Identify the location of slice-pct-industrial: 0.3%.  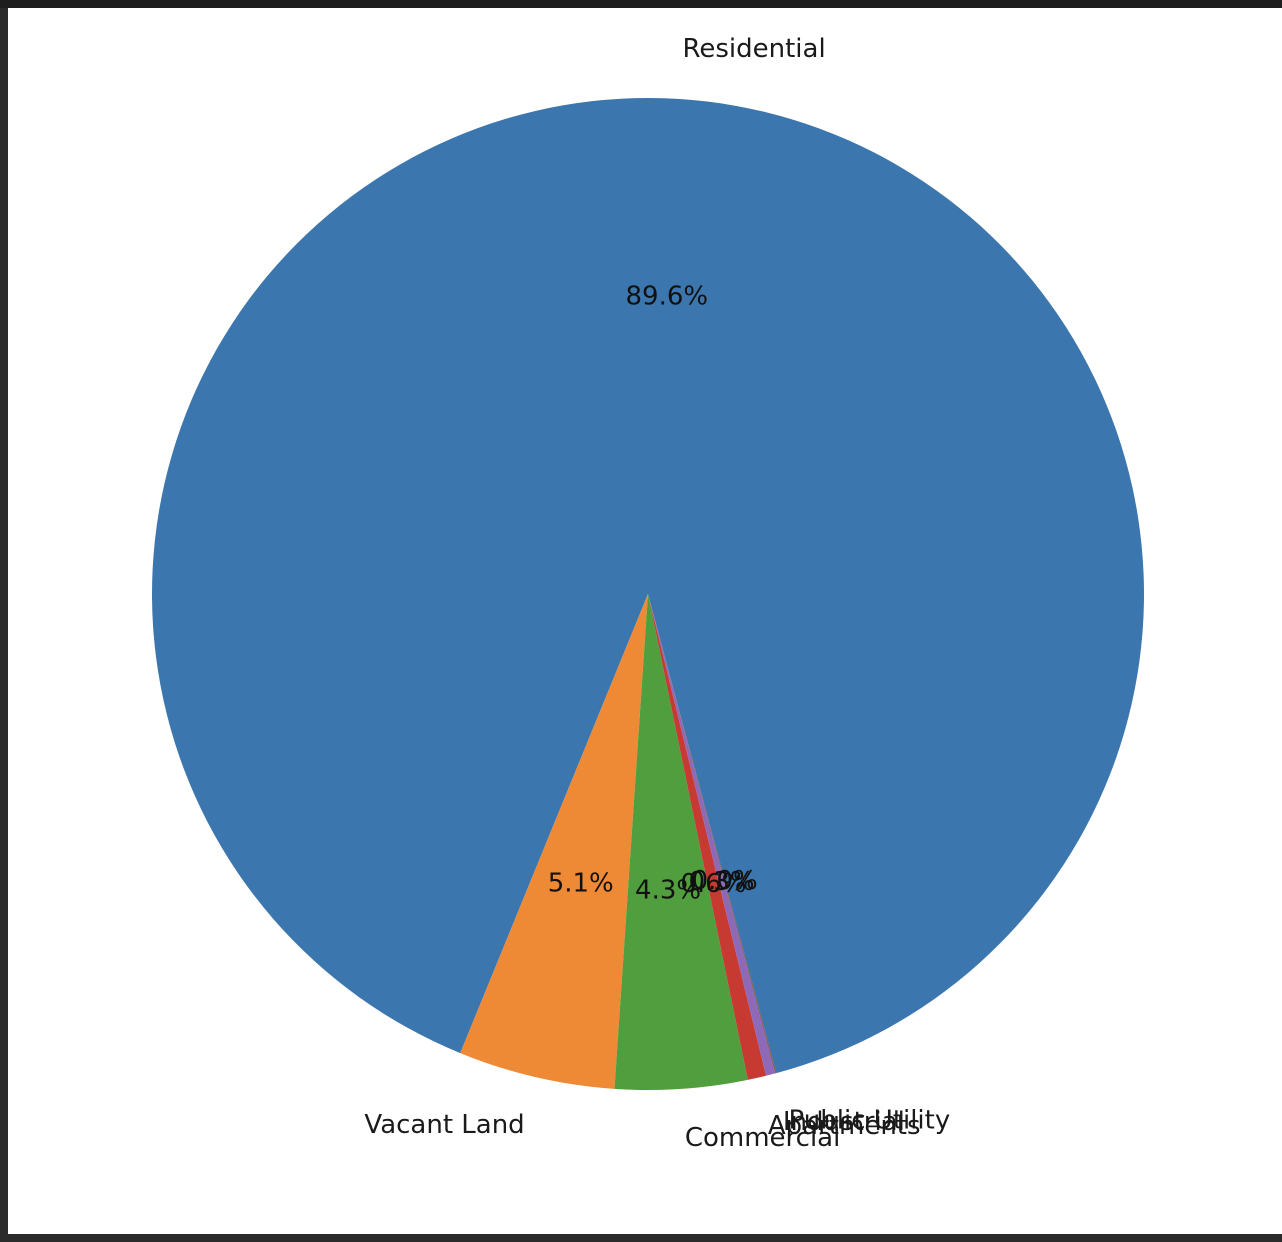
(722, 882).